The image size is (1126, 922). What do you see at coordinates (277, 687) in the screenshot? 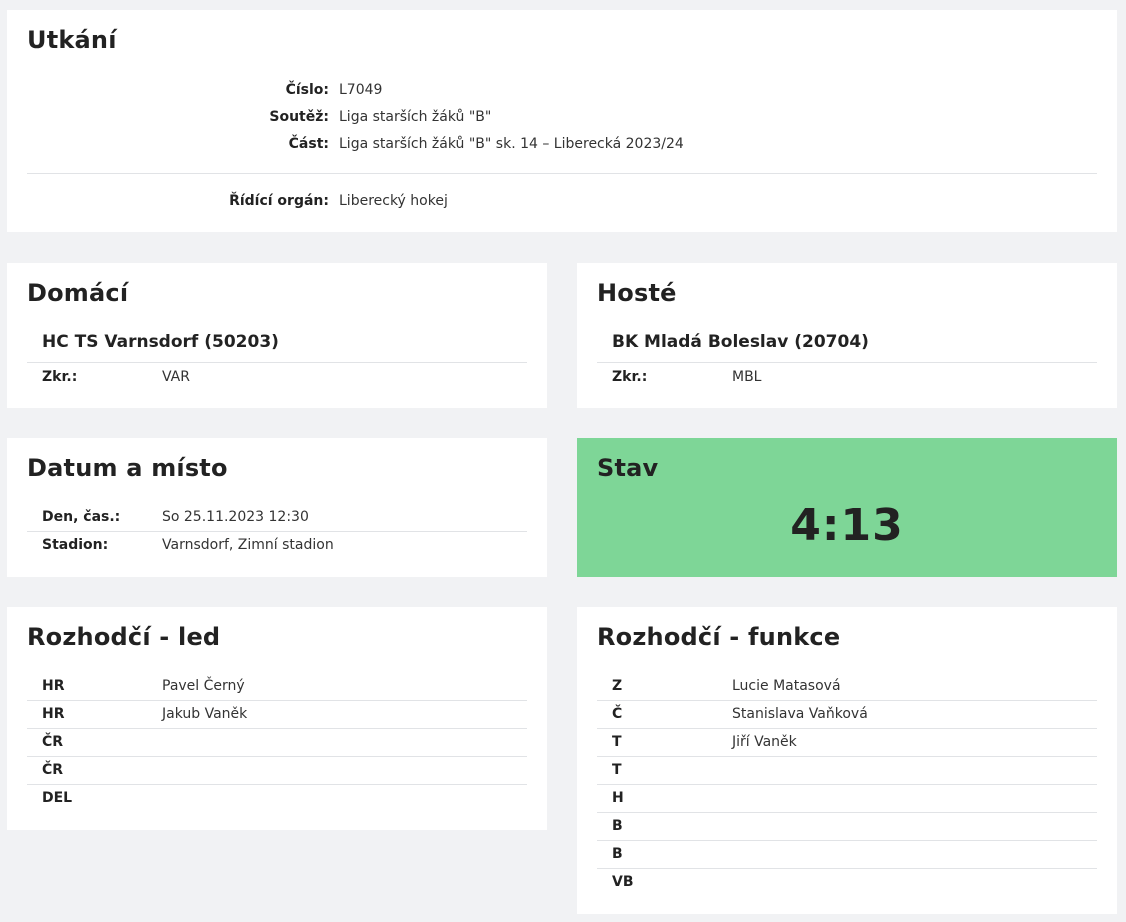
I see `referee-row: HR Pavel Černý` at bounding box center [277, 687].